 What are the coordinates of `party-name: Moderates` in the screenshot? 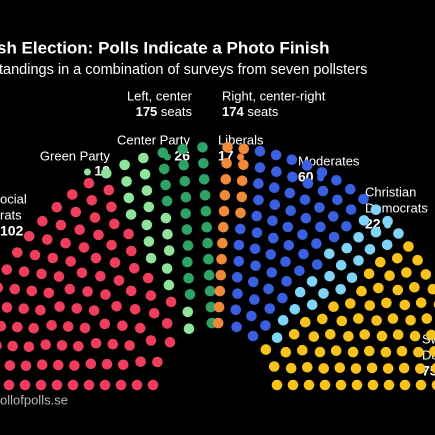 It's located at (329, 160).